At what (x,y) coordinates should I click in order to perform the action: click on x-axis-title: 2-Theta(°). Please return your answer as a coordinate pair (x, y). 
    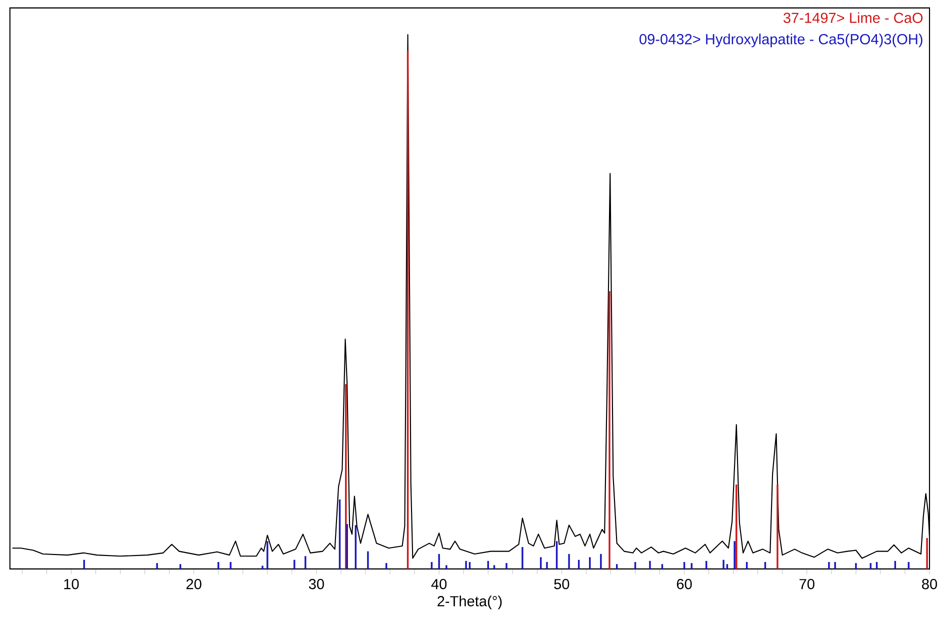
    Looking at the image, I should click on (470, 603).